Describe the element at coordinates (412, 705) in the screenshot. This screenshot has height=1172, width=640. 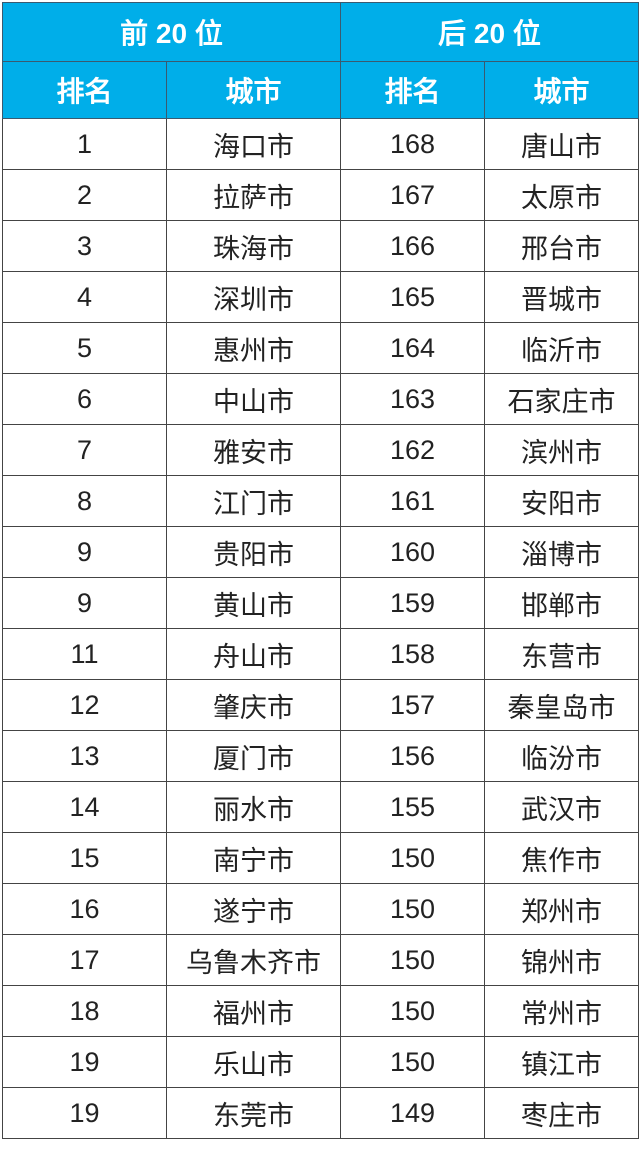
I see `bottom-rank-cell: 157` at that location.